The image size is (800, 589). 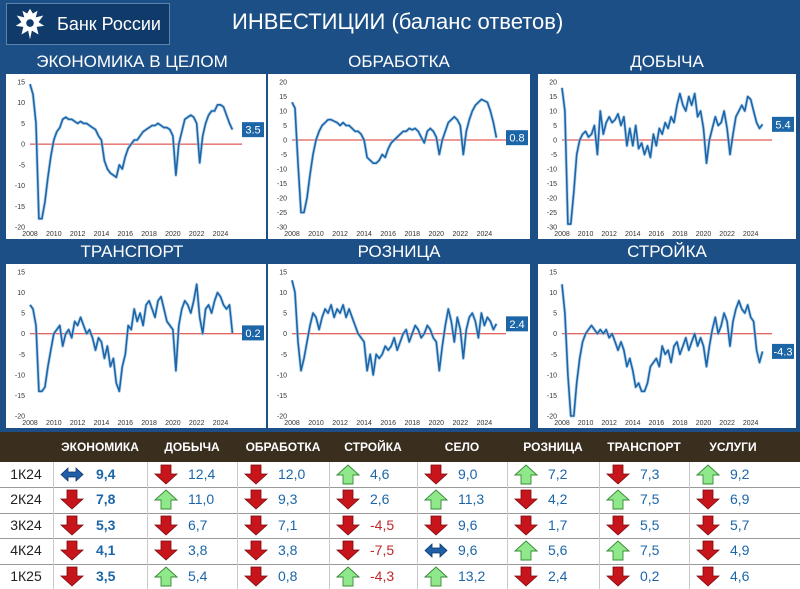 I want to click on cell-value: 5,5, so click(x=650, y=524).